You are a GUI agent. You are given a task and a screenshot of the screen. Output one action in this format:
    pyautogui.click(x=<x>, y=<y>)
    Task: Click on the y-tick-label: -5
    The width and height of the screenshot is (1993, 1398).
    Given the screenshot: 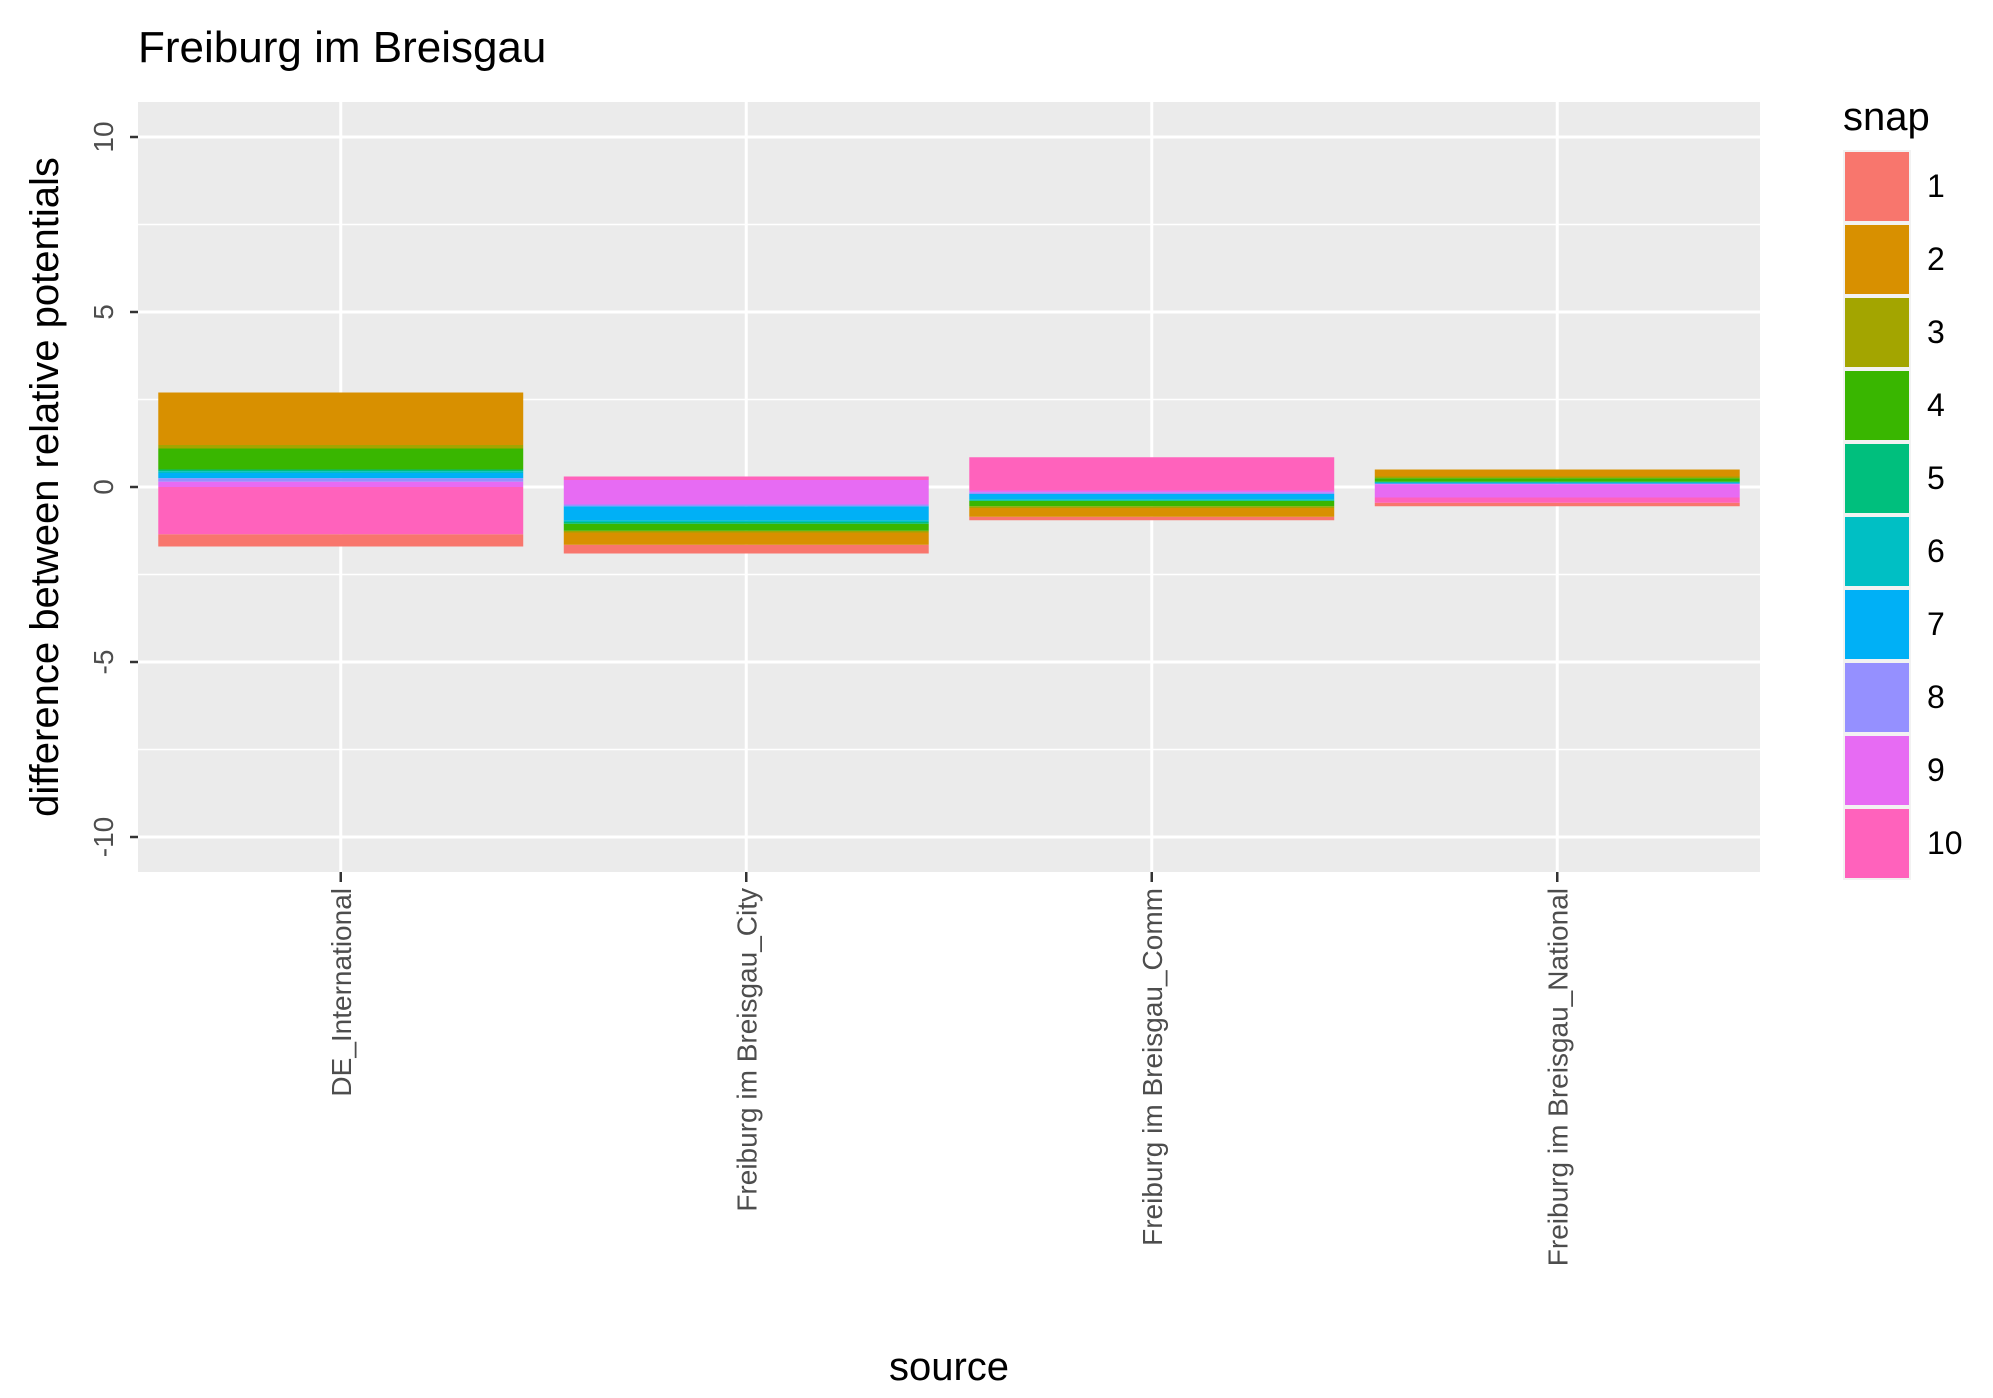 What is the action you would take?
    pyautogui.click(x=103, y=662)
    